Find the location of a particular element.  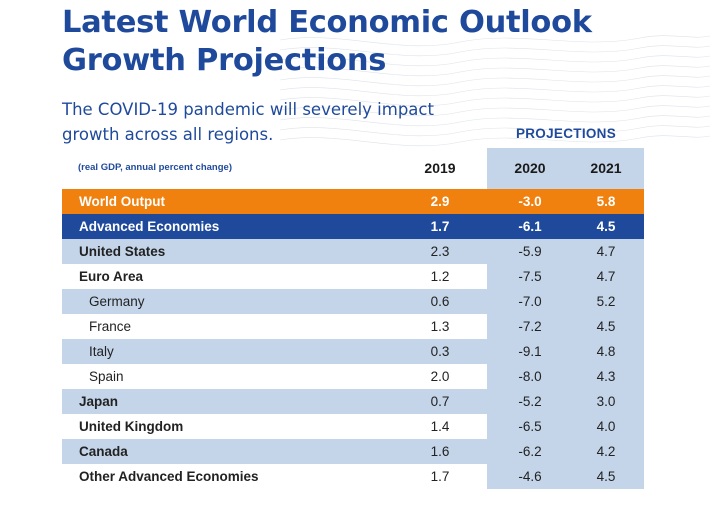

value-2021: 3.0 is located at coordinates (606, 401).